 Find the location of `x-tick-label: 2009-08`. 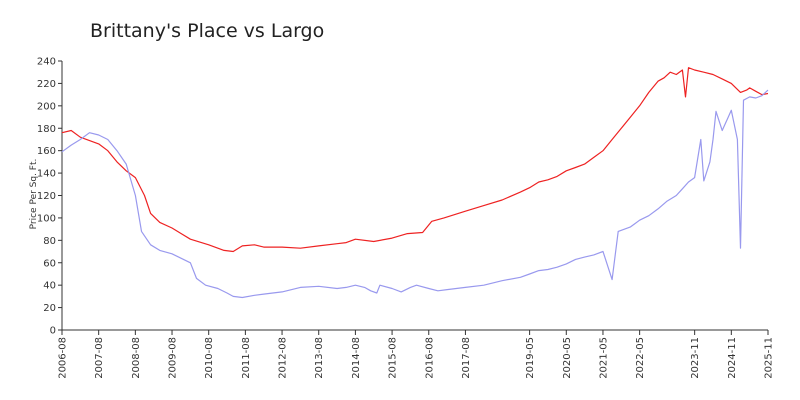

x-tick-label: 2009-08 is located at coordinates (173, 358).